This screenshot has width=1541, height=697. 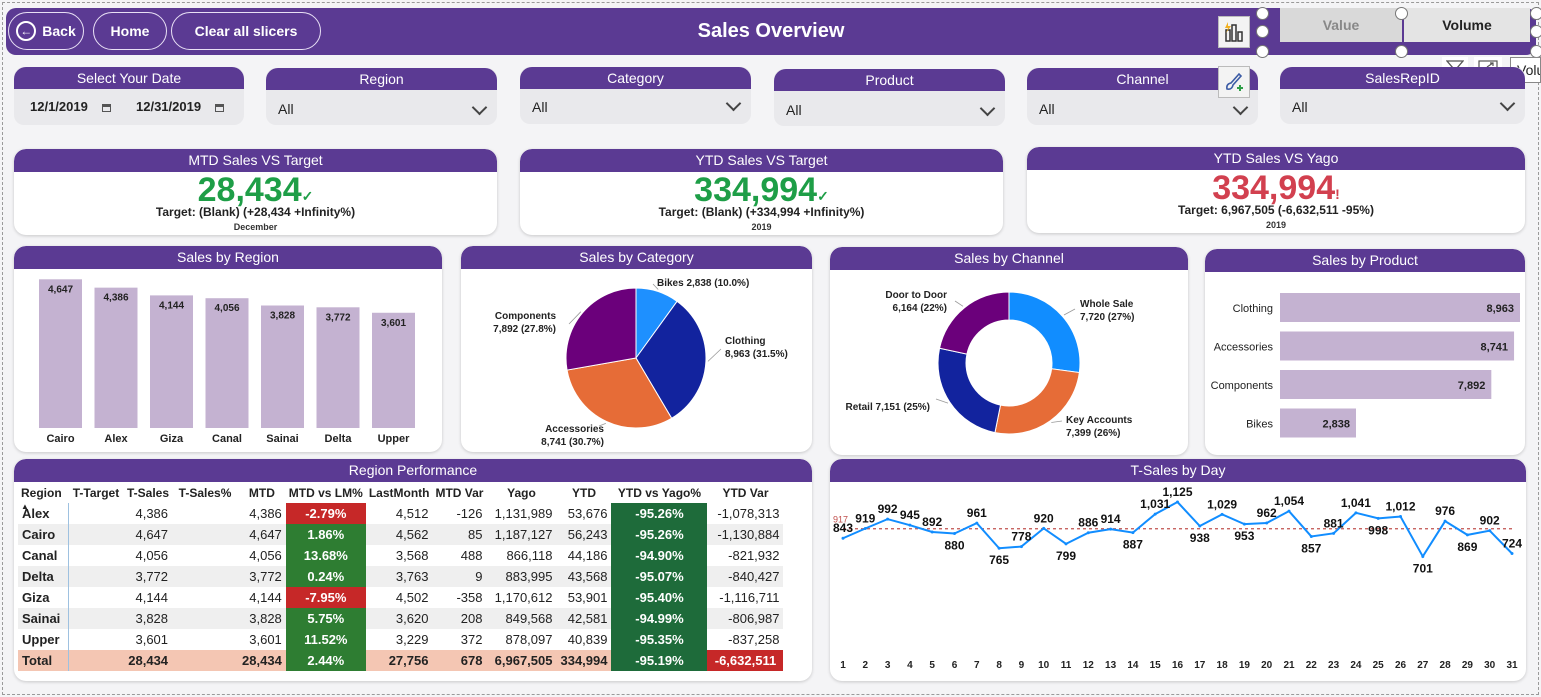 What do you see at coordinates (1242, 386) in the screenshot?
I see `category-label: Components` at bounding box center [1242, 386].